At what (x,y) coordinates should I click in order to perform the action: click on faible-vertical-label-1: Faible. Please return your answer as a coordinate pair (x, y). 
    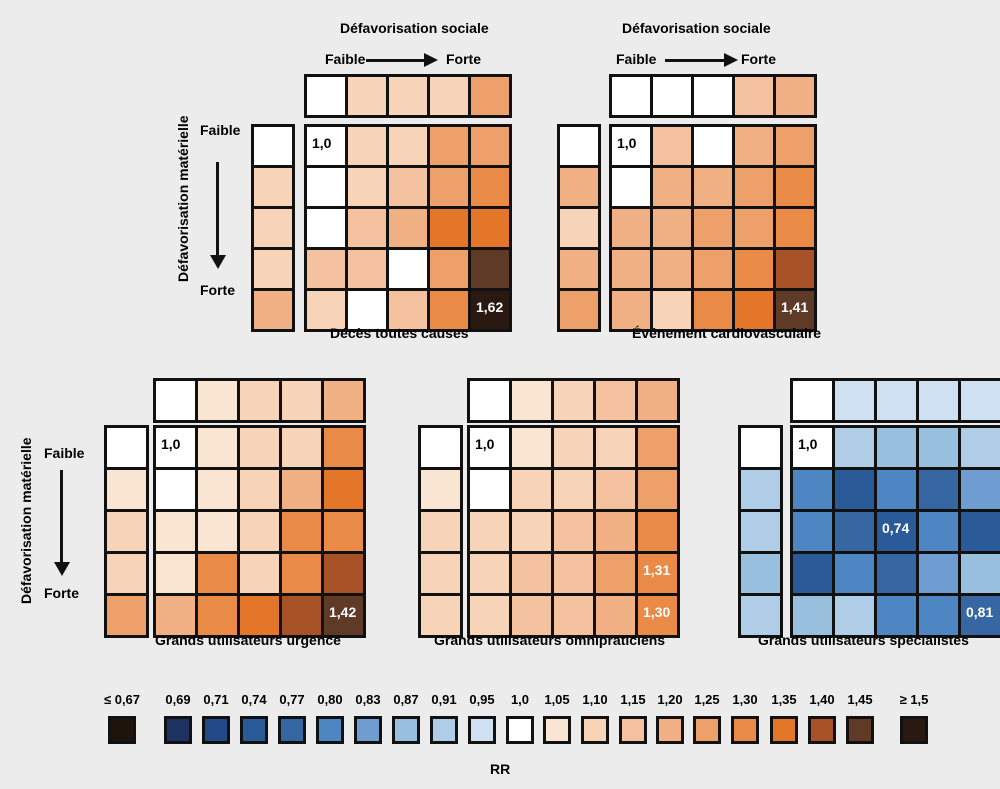
    Looking at the image, I should click on (220, 130).